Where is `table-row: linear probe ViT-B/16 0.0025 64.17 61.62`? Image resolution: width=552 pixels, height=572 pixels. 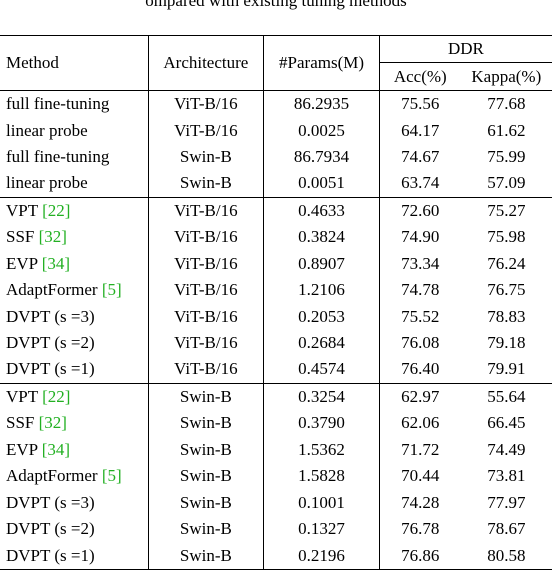 table-row: linear probe ViT-B/16 0.0025 64.17 61.62 is located at coordinates (276, 130).